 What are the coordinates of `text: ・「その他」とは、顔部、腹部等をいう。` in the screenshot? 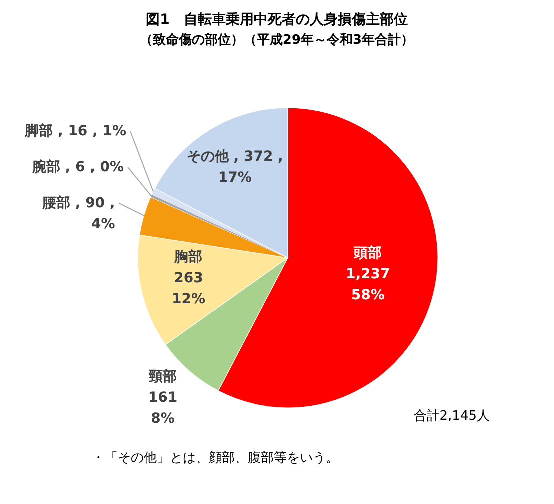 It's located at (215, 458).